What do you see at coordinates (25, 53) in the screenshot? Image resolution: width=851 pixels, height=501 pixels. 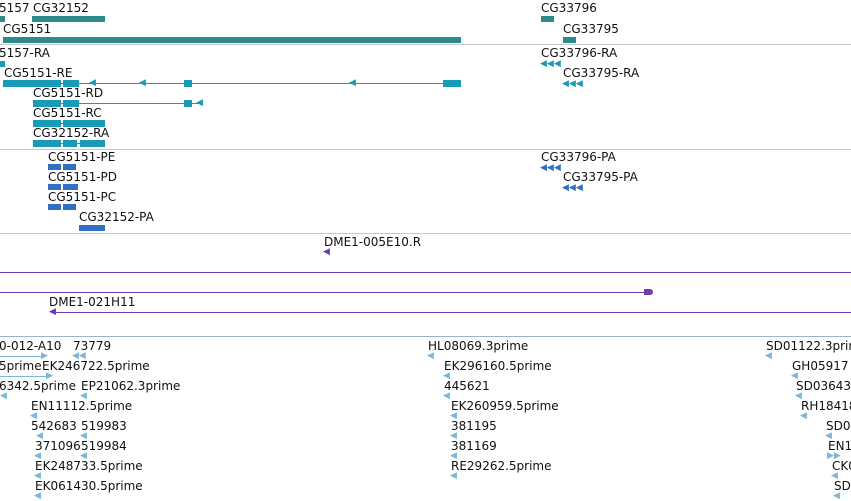 I see `transcript-label: 5157-RA` at bounding box center [25, 53].